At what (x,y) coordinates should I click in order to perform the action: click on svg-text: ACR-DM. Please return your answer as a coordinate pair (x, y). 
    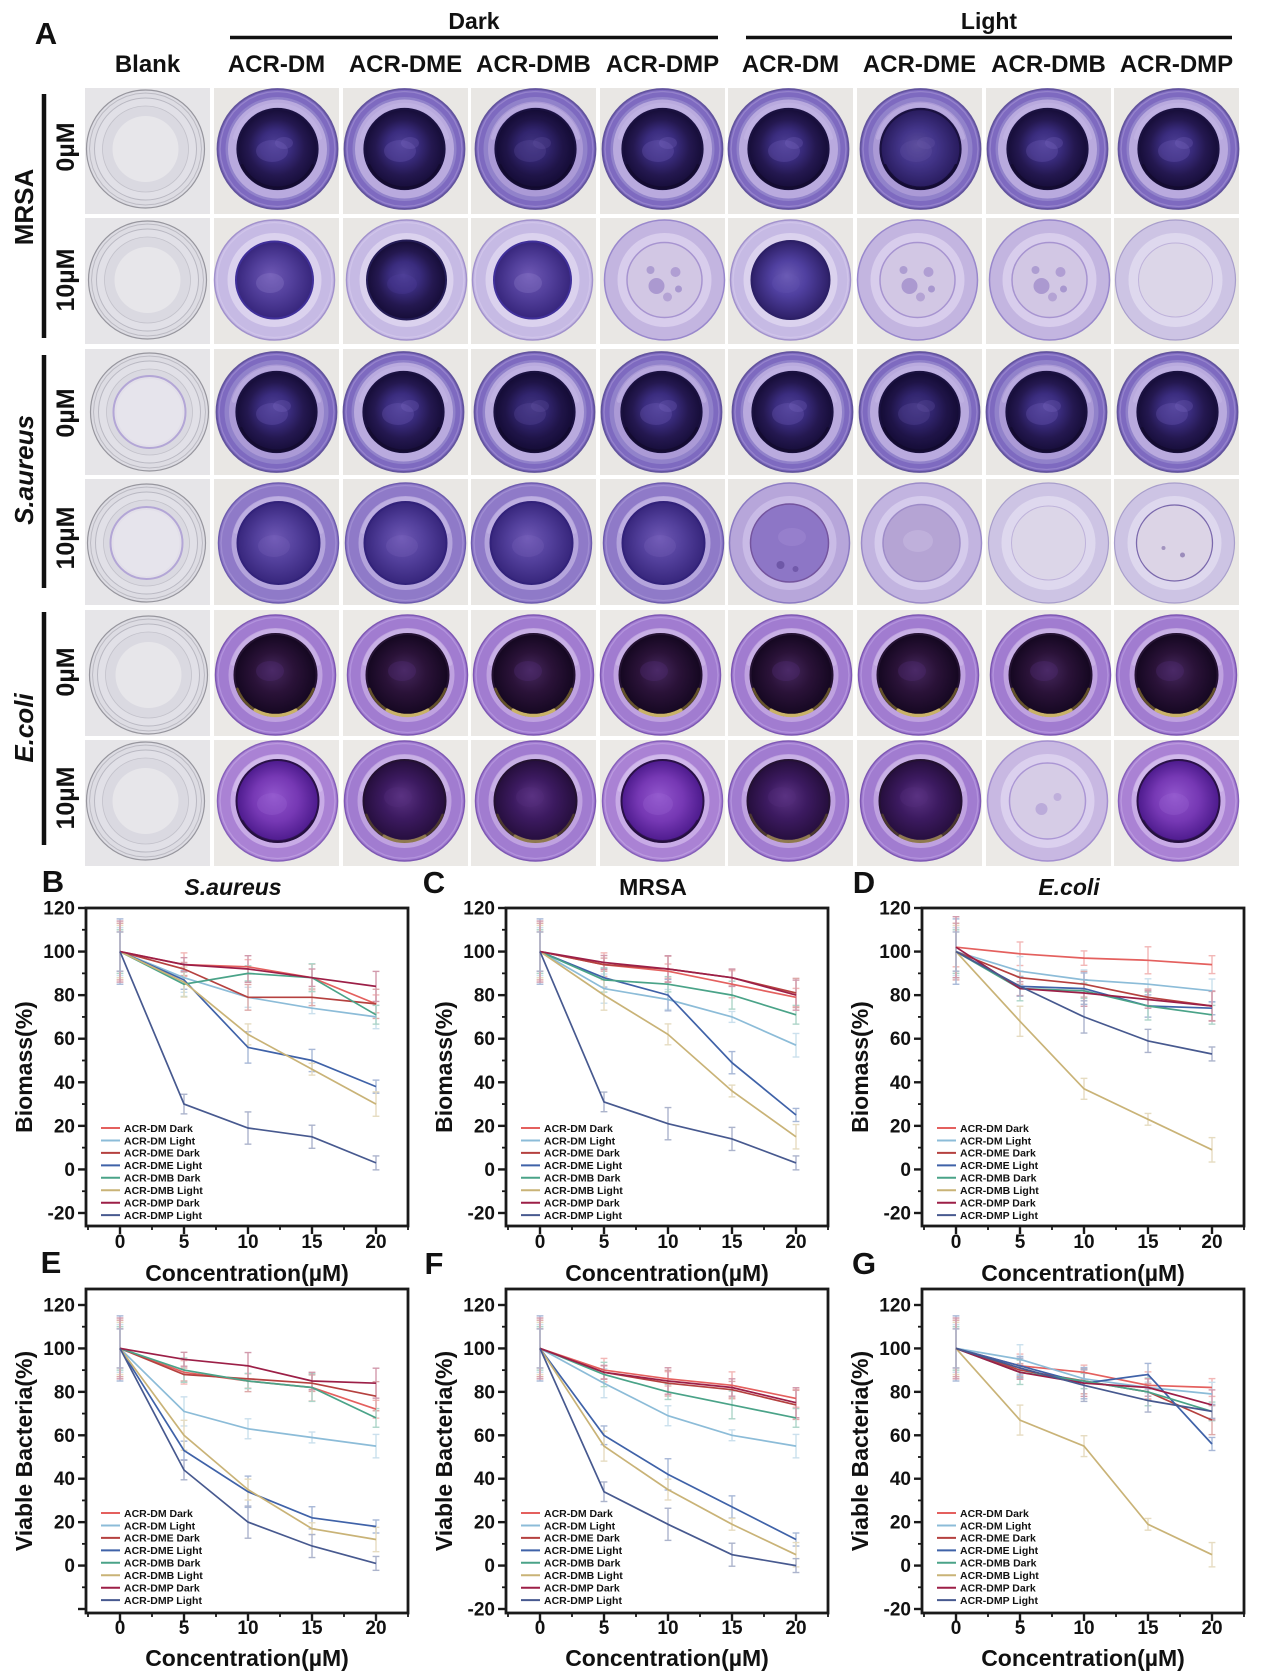
    Looking at the image, I should click on (276, 64).